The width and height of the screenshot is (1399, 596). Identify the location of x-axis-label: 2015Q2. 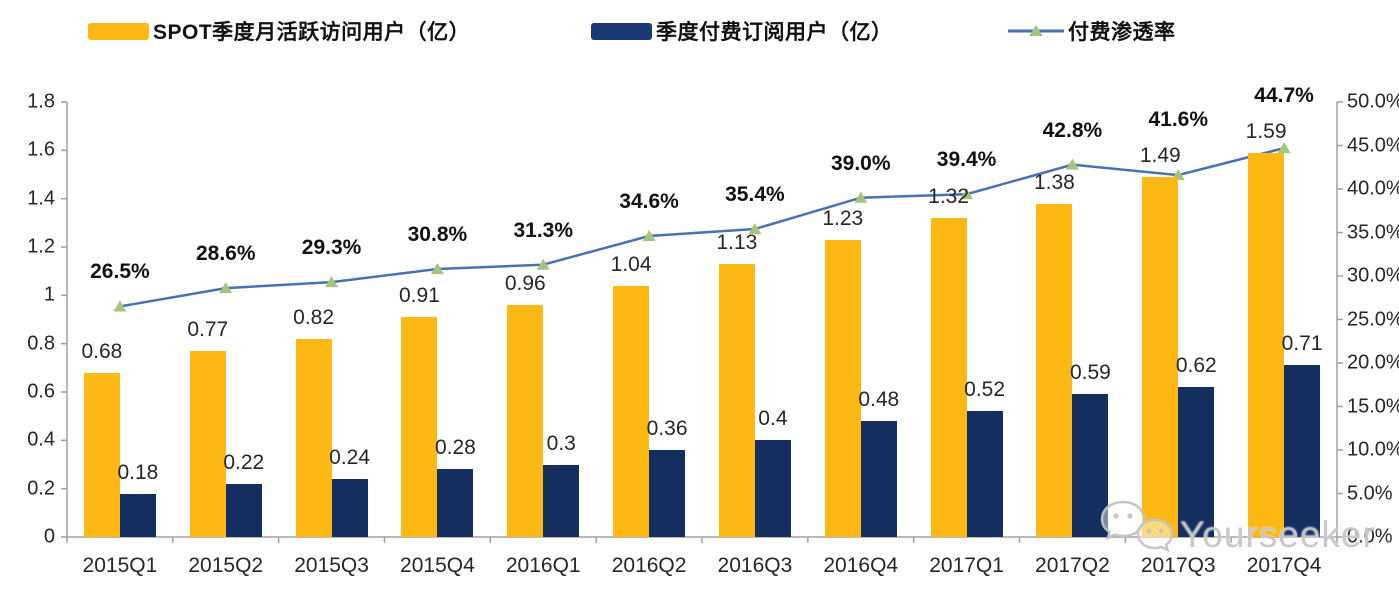
(226, 565).